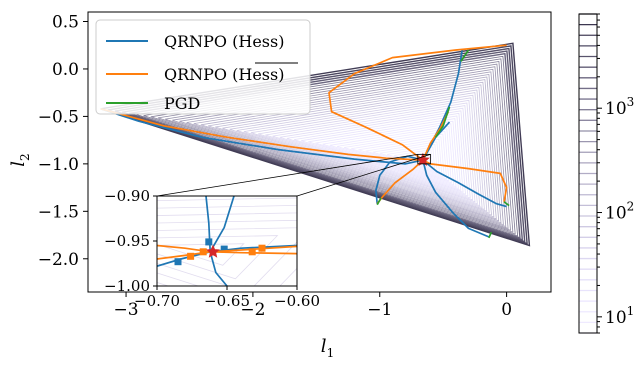 This screenshot has height=373, width=642. I want to click on inset-y-tick-label: −1.00, so click(127, 286).